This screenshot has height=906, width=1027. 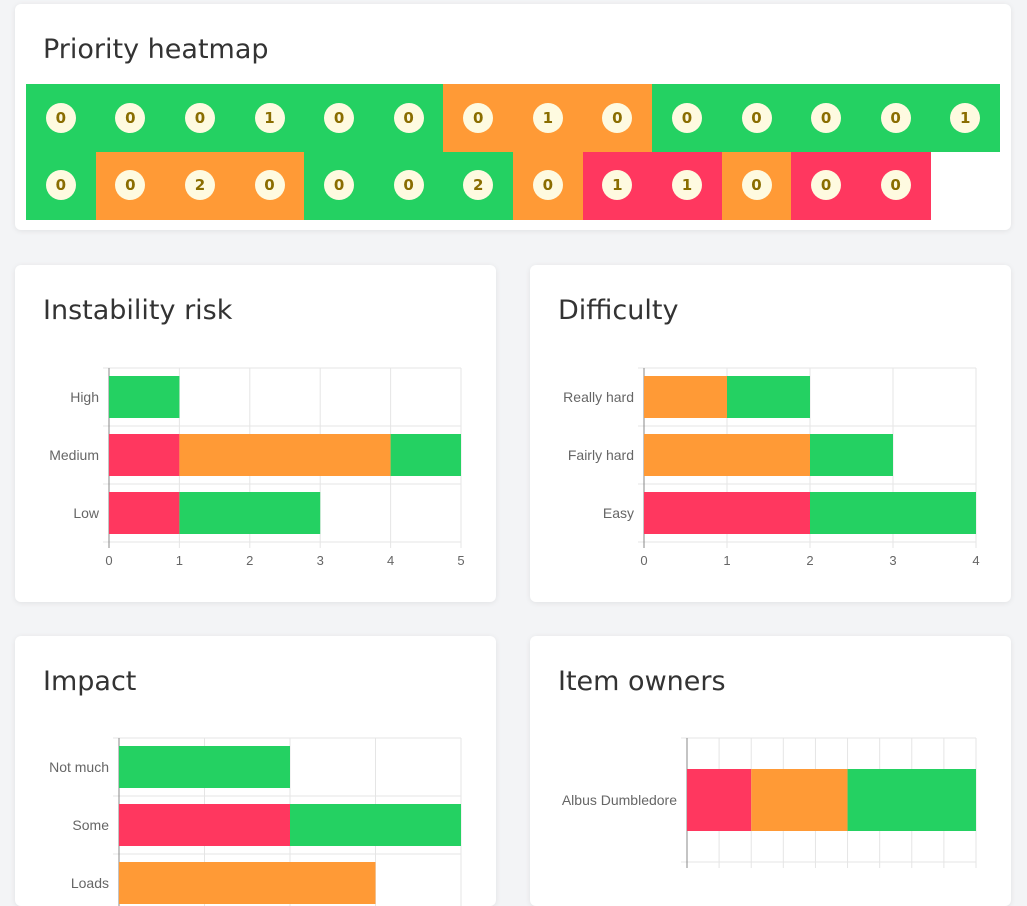 What do you see at coordinates (642, 681) in the screenshot?
I see `owners-title: Item owners` at bounding box center [642, 681].